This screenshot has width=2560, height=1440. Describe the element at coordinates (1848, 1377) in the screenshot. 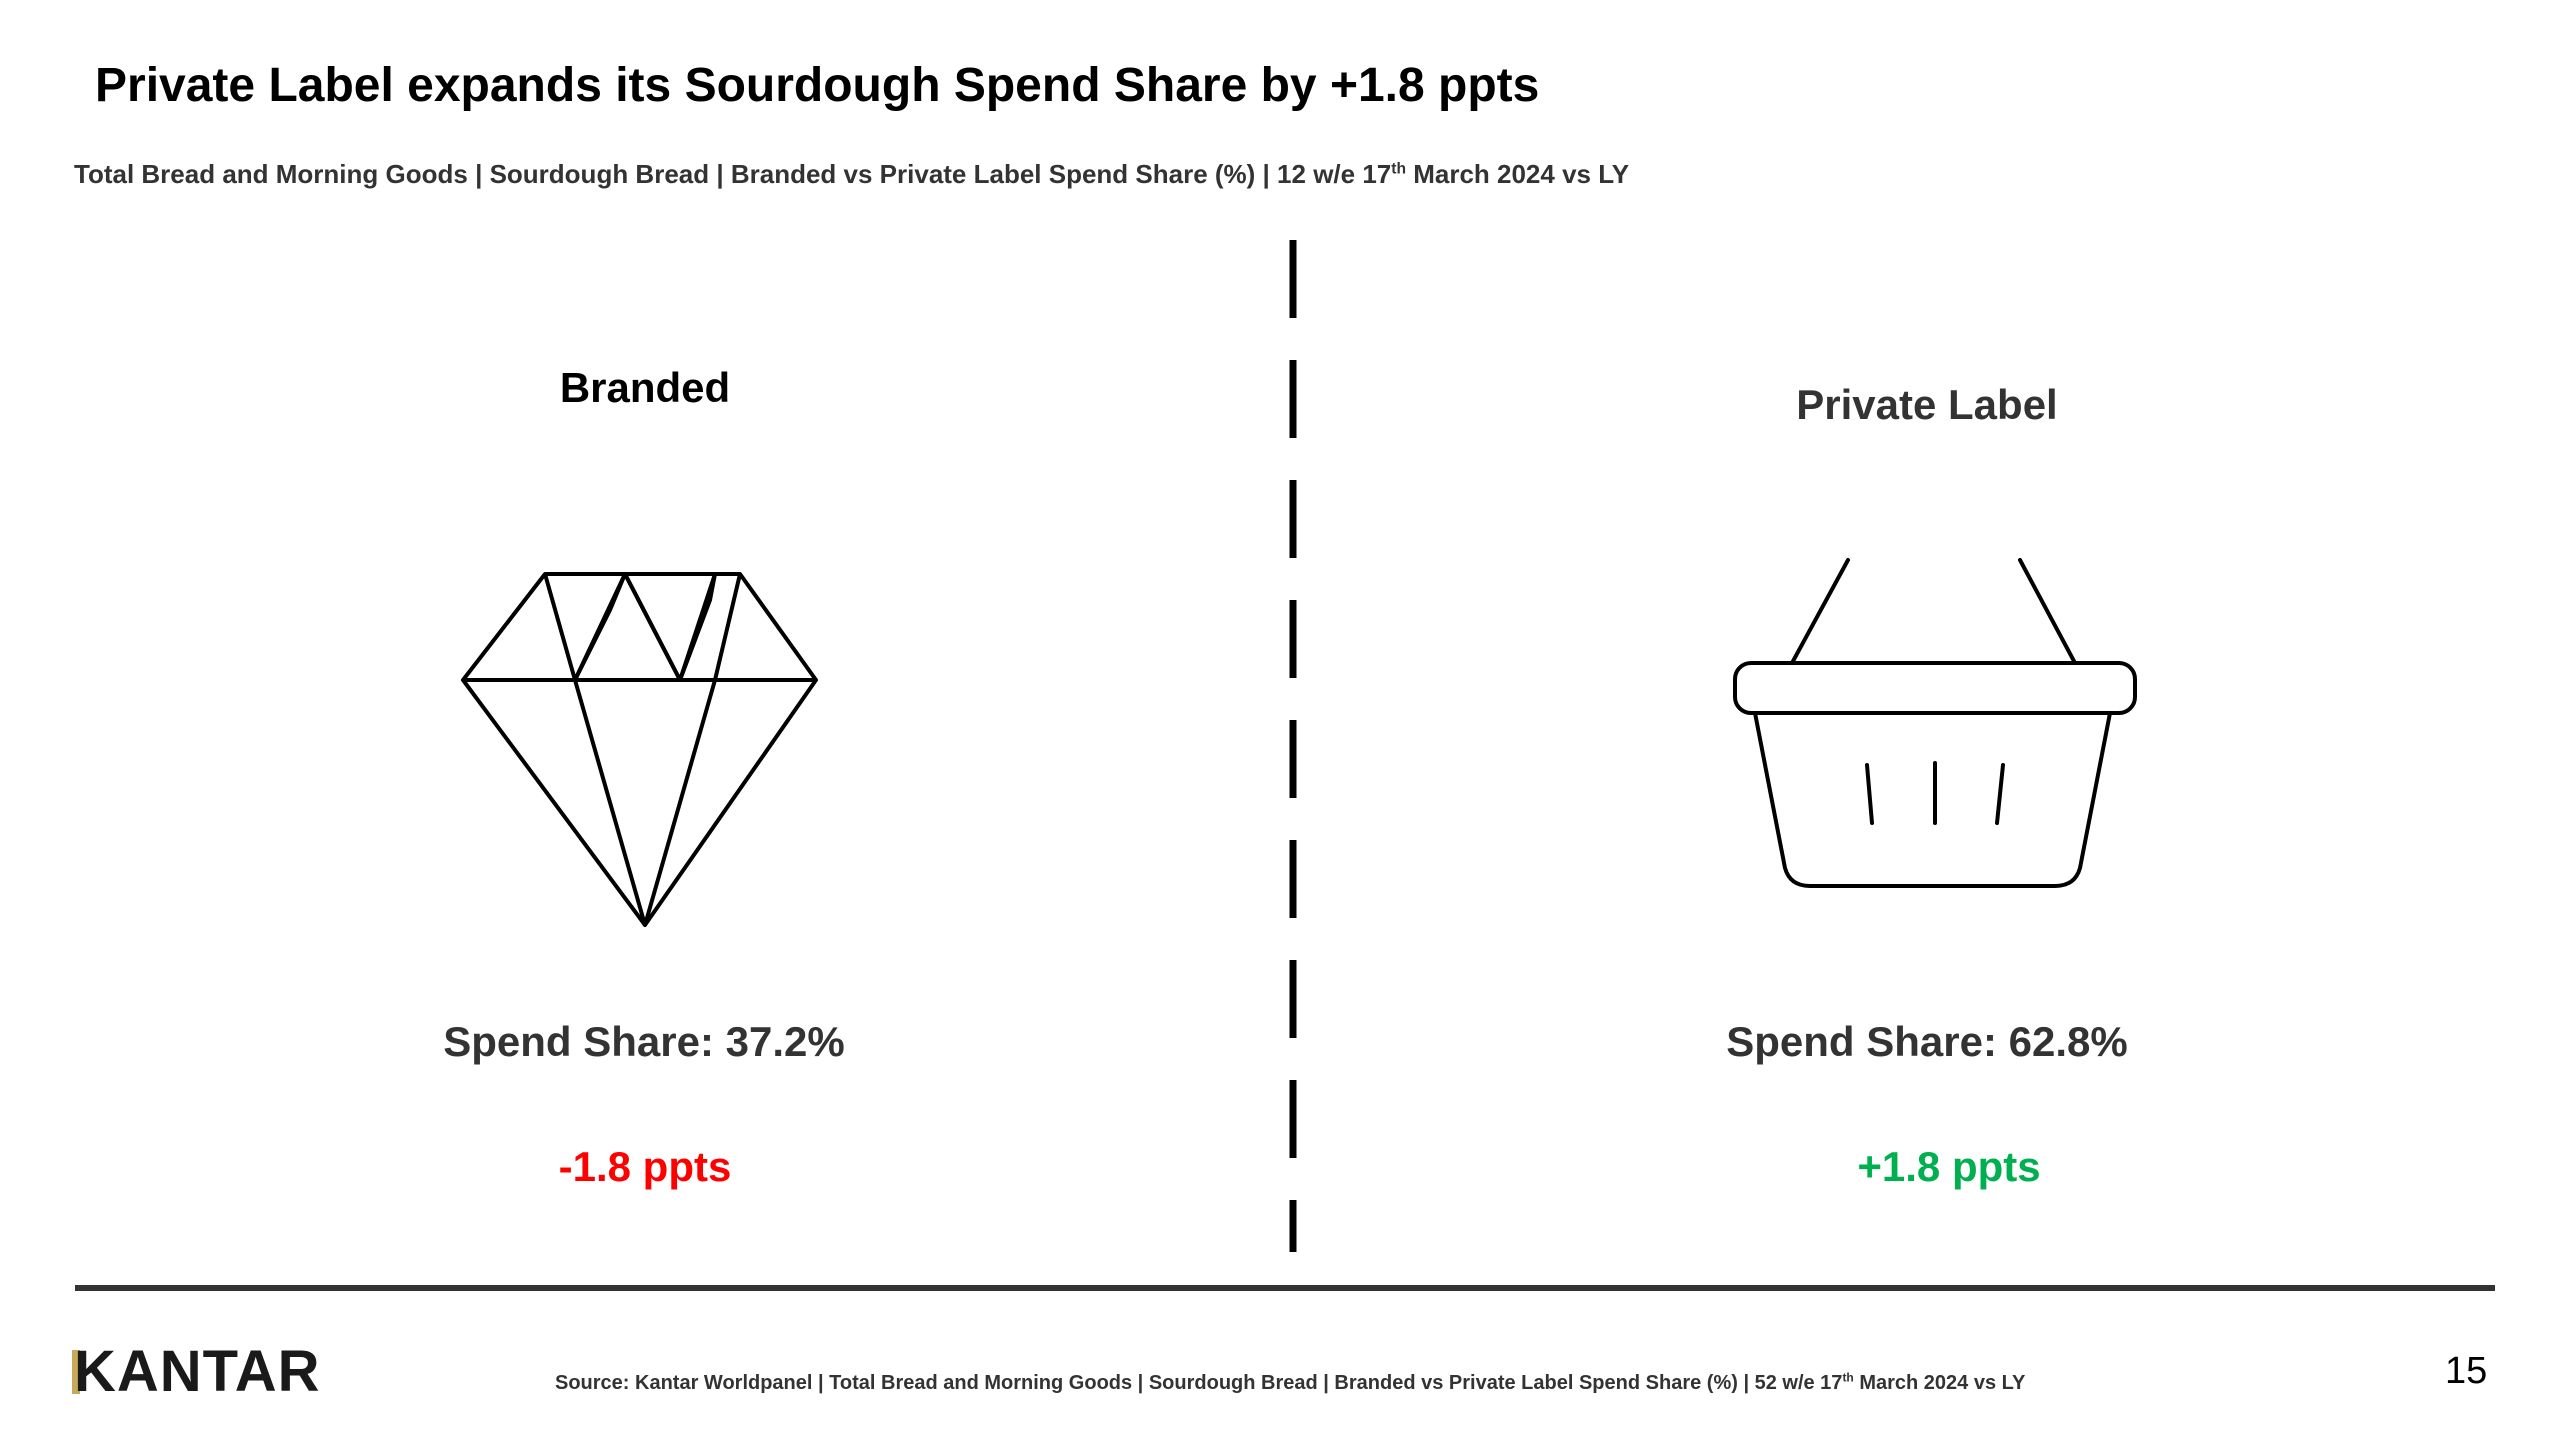

I see `source-superscript: th` at that location.